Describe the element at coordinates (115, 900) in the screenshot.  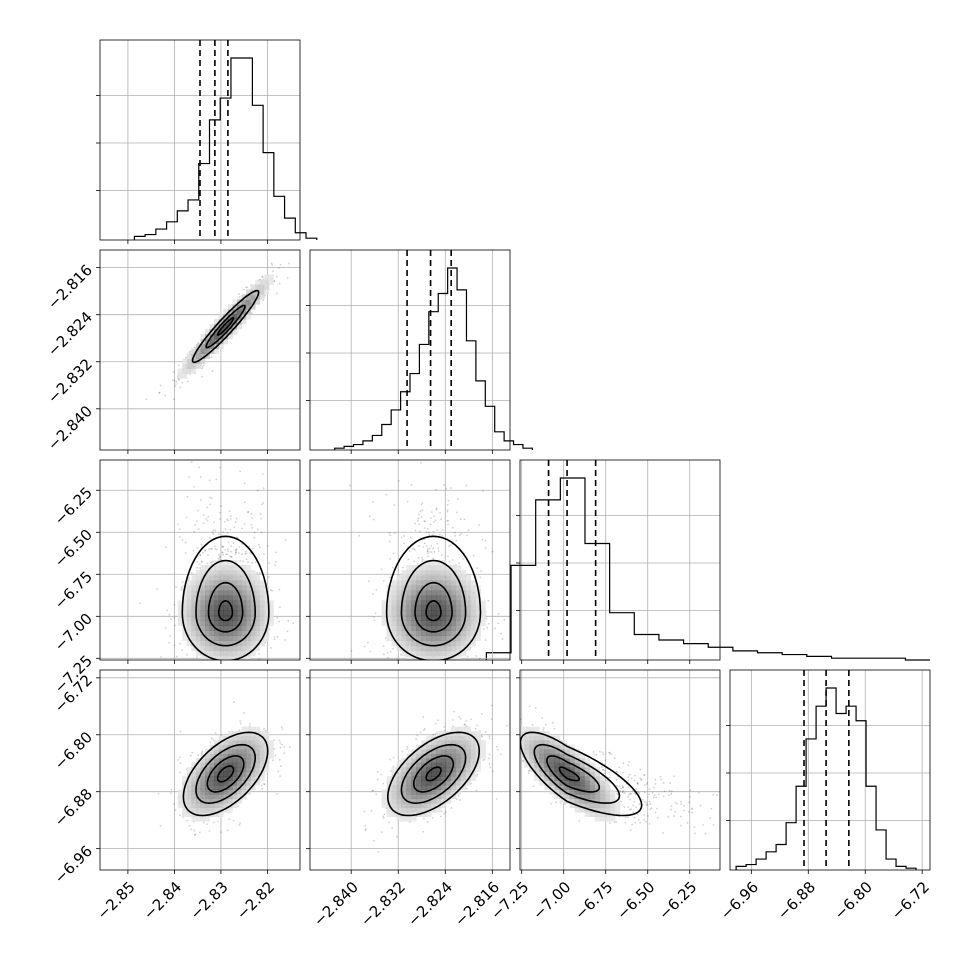
I see `x-tick-label: −2.85` at that location.